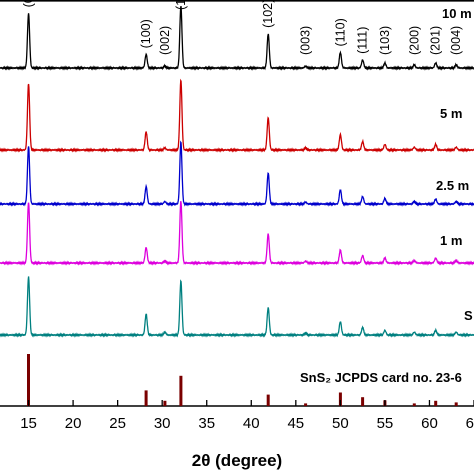 The image size is (474, 474). Describe the element at coordinates (181, 5) in the screenshot. I see `peak-label: (101)` at that location.